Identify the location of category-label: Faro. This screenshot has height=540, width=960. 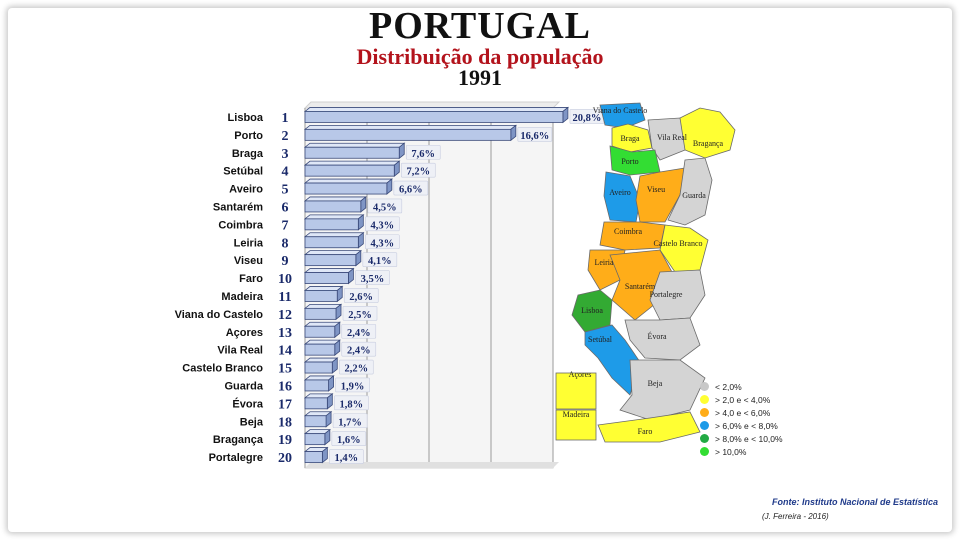
(251, 279).